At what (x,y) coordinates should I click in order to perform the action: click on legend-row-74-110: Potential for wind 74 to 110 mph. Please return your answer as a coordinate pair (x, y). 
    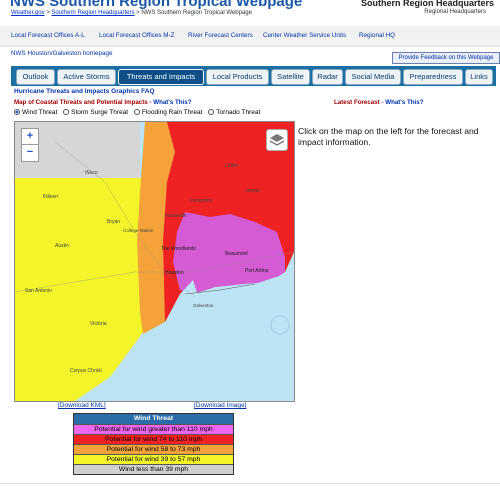
    Looking at the image, I should click on (153, 439).